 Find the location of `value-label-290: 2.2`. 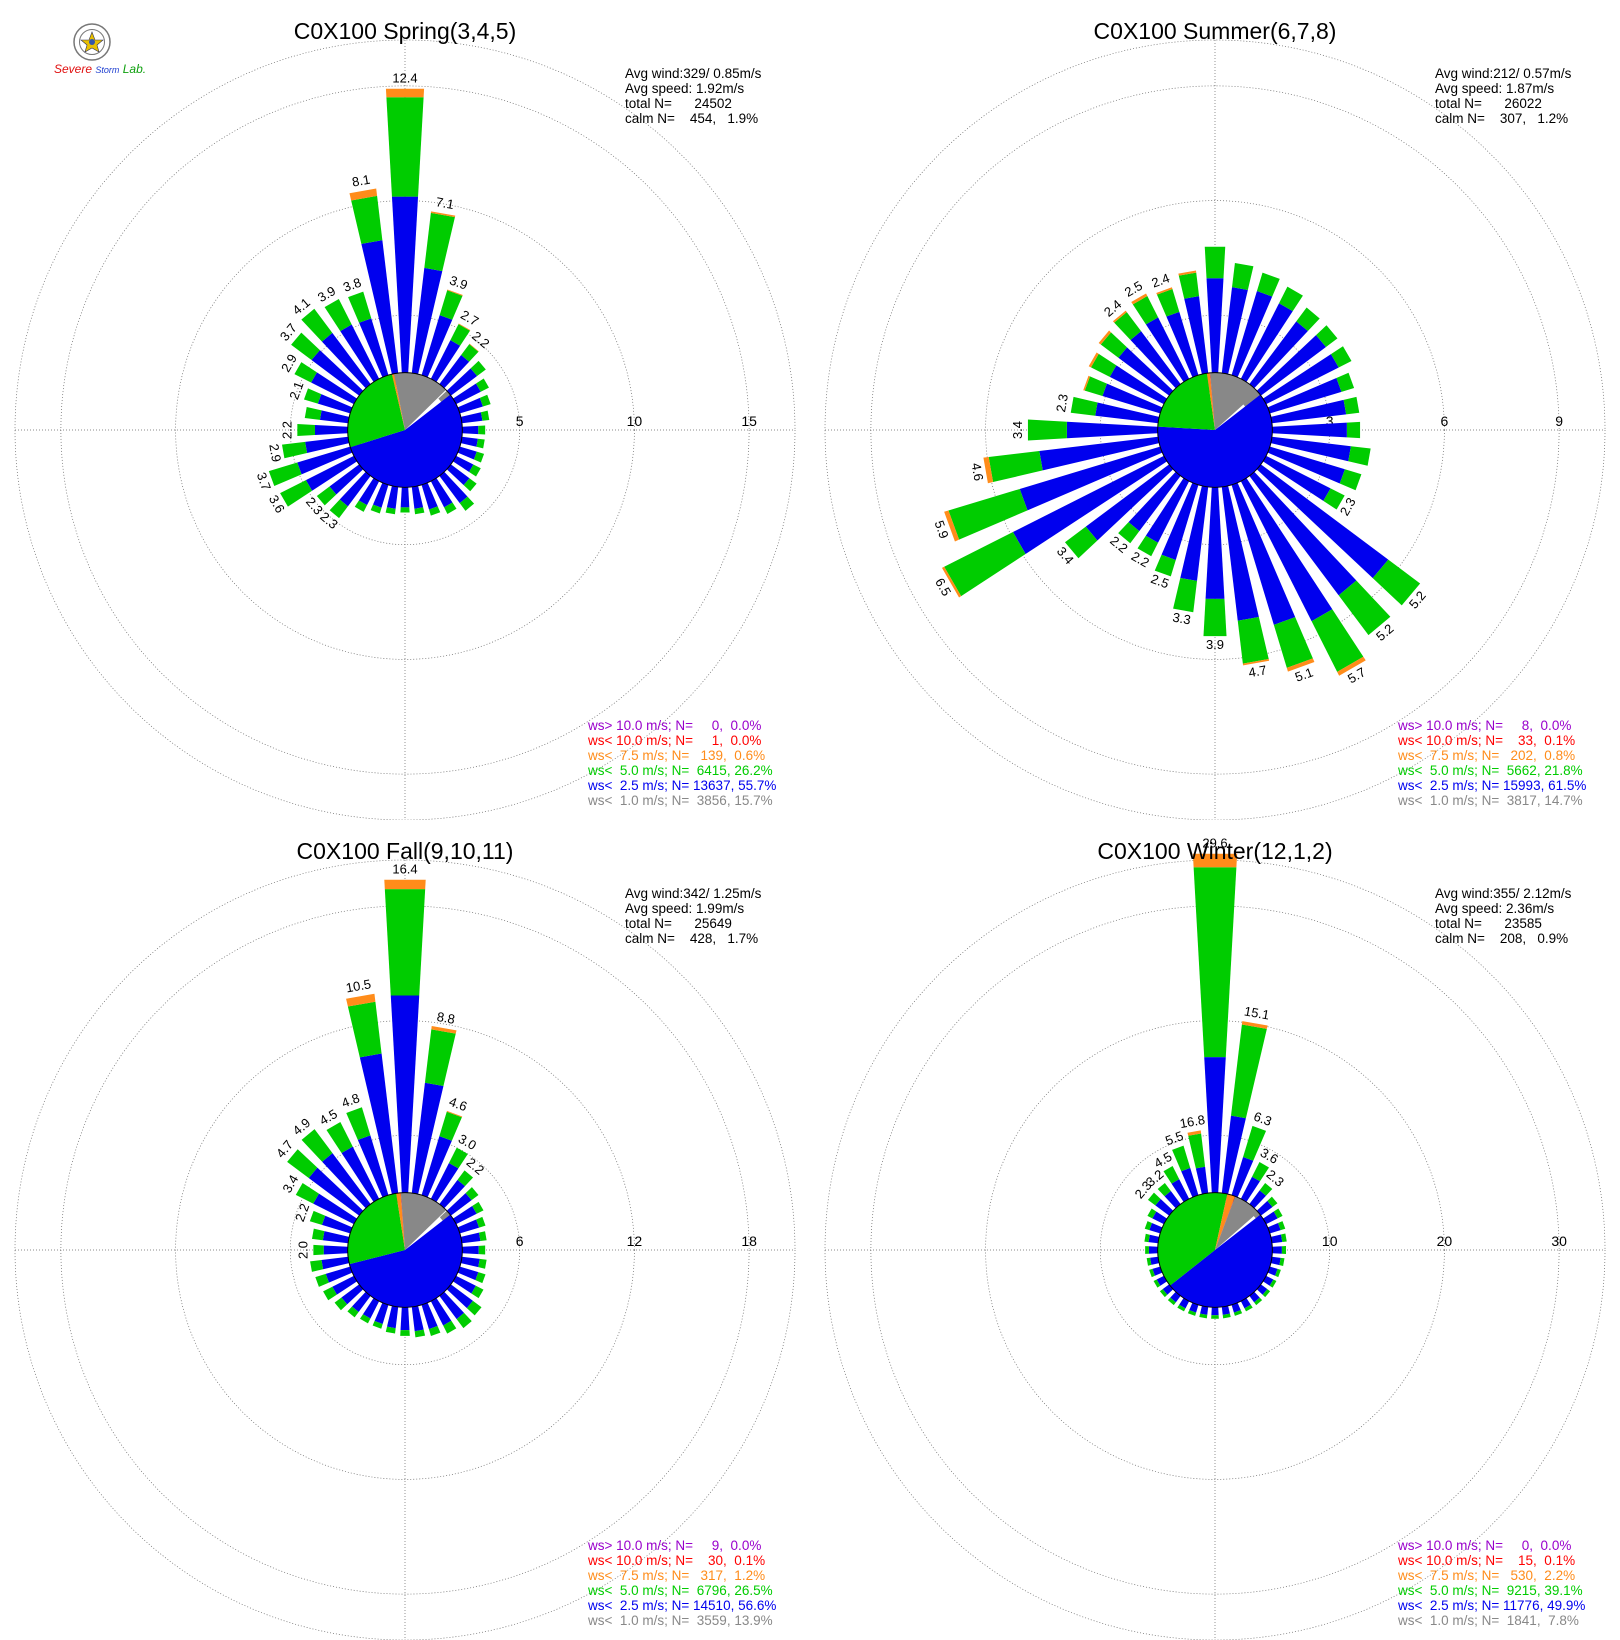

value-label-290: 2.2 is located at coordinates (302, 1212).